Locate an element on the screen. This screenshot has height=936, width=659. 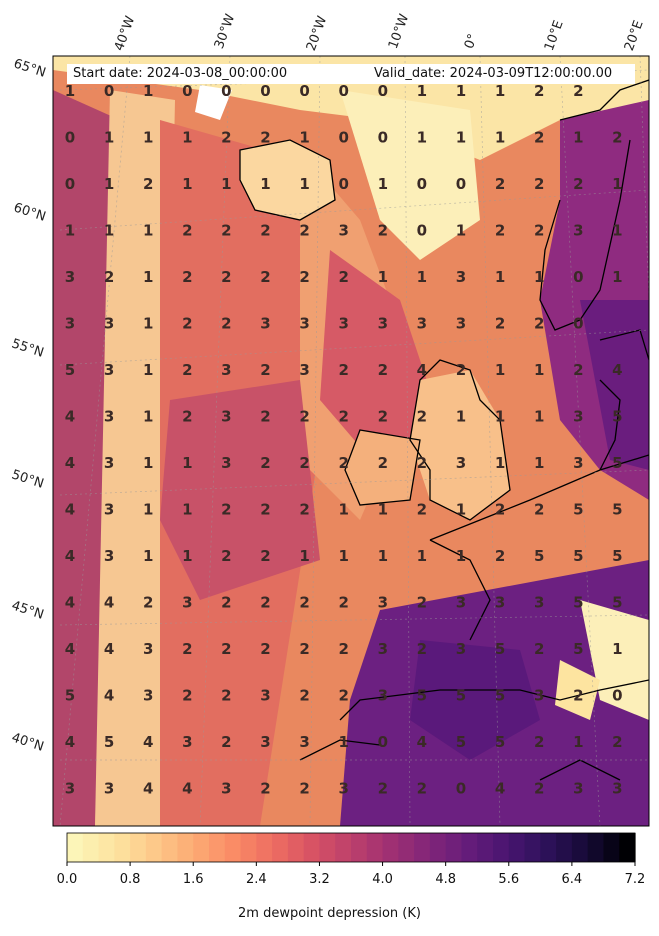
colorbar is located at coordinates (351, 849).